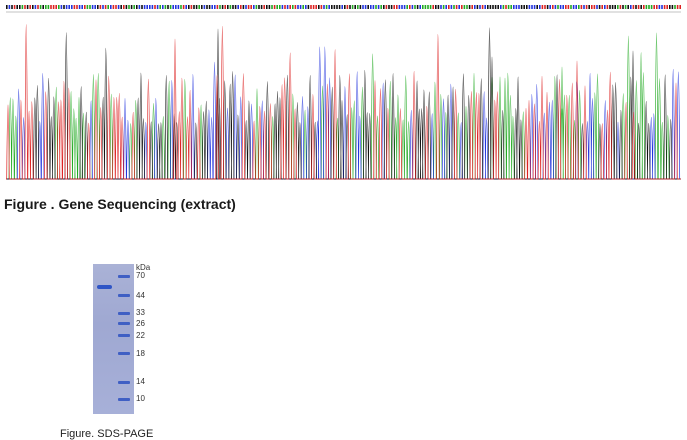 The width and height of the screenshot is (687, 440). What do you see at coordinates (113, 339) in the screenshot?
I see `sds-page-gel` at bounding box center [113, 339].